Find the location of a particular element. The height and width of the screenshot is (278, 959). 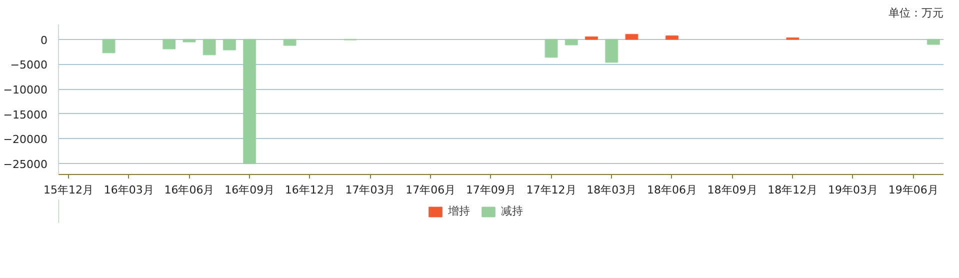

y-tick-label: 0 is located at coordinates (44, 40).